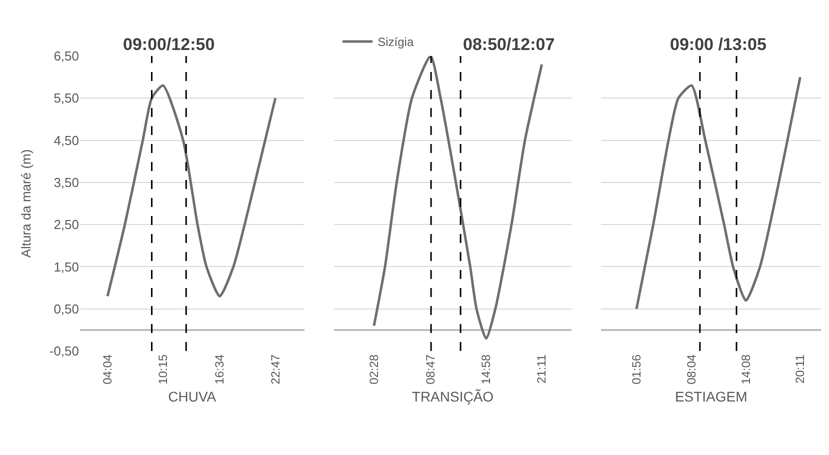 Image resolution: width=829 pixels, height=455 pixels. I want to click on text: 08:50/12:07, so click(509, 44).